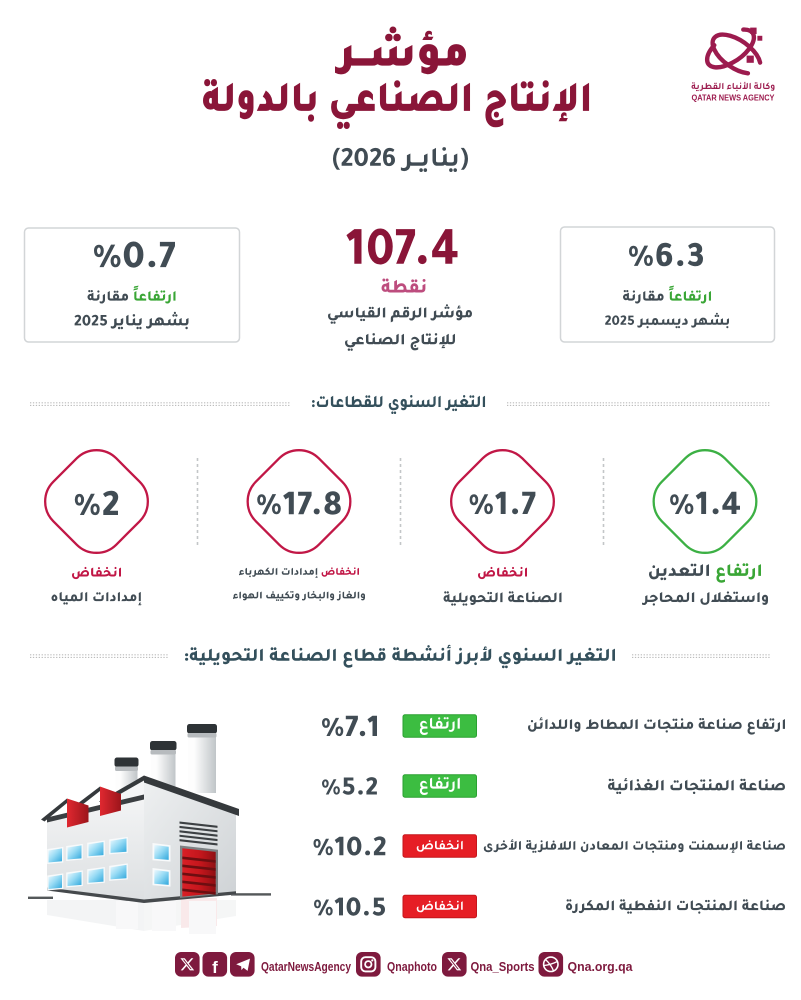 Image resolution: width=801 pixels, height=1000 pixels. Describe the element at coordinates (412, 966) in the screenshot. I see `svg-text: Qnaphoto` at that location.